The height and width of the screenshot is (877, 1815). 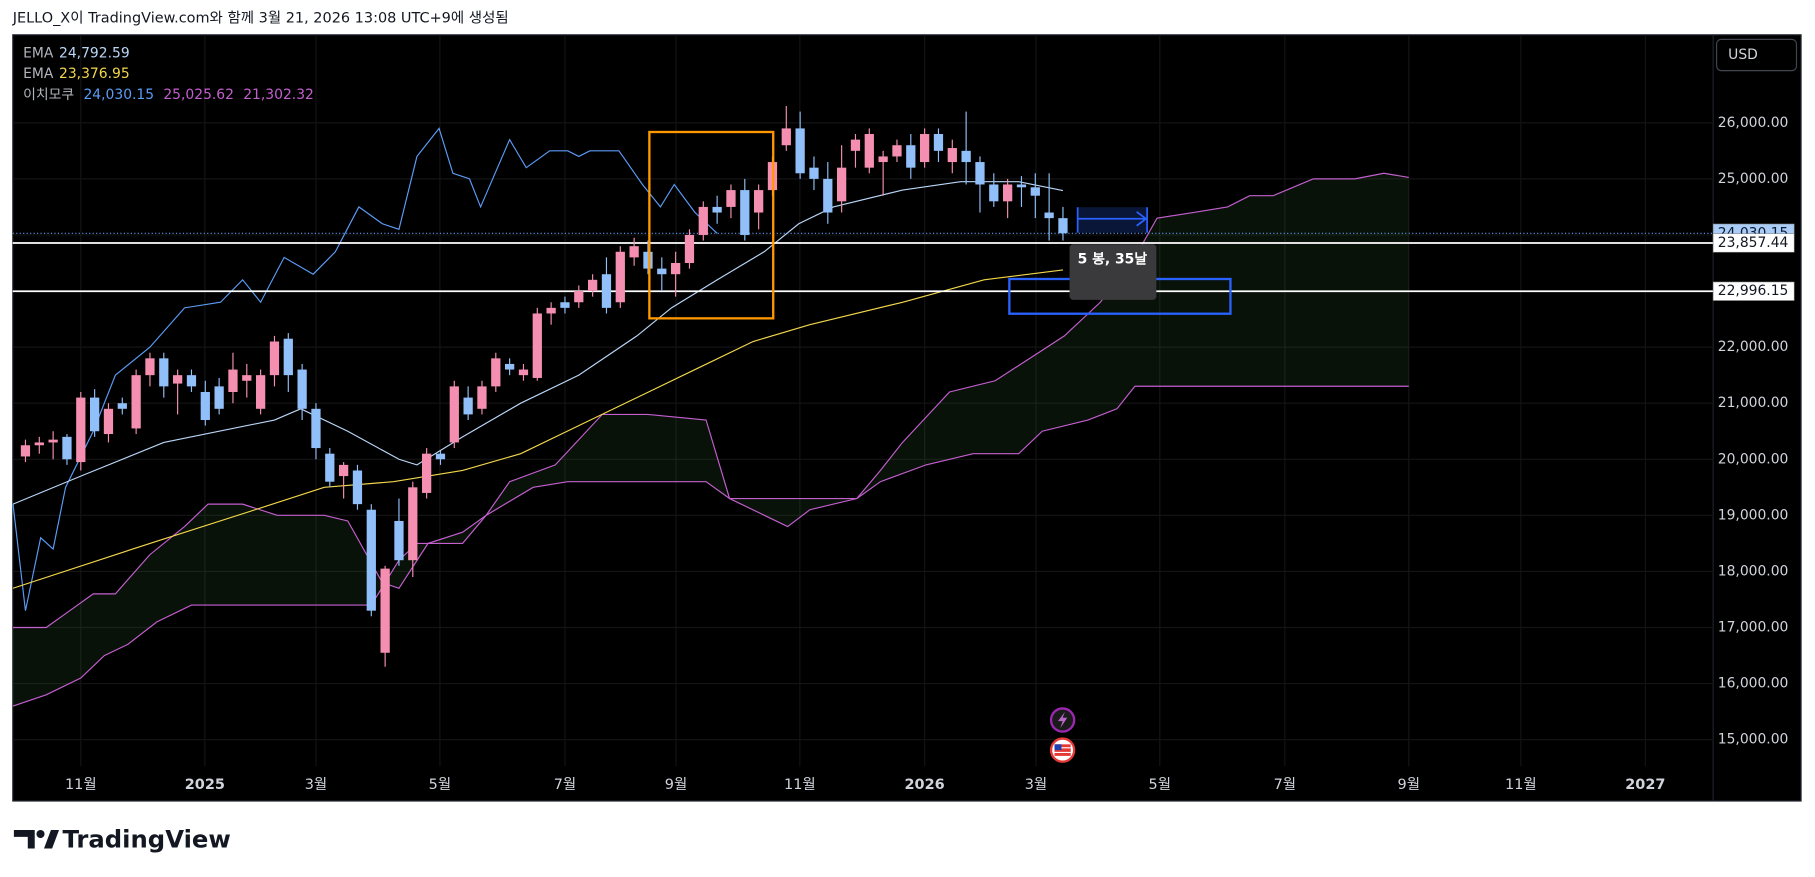 What do you see at coordinates (1753, 291) in the screenshot?
I see `price-tag-label: 22,996.15` at bounding box center [1753, 291].